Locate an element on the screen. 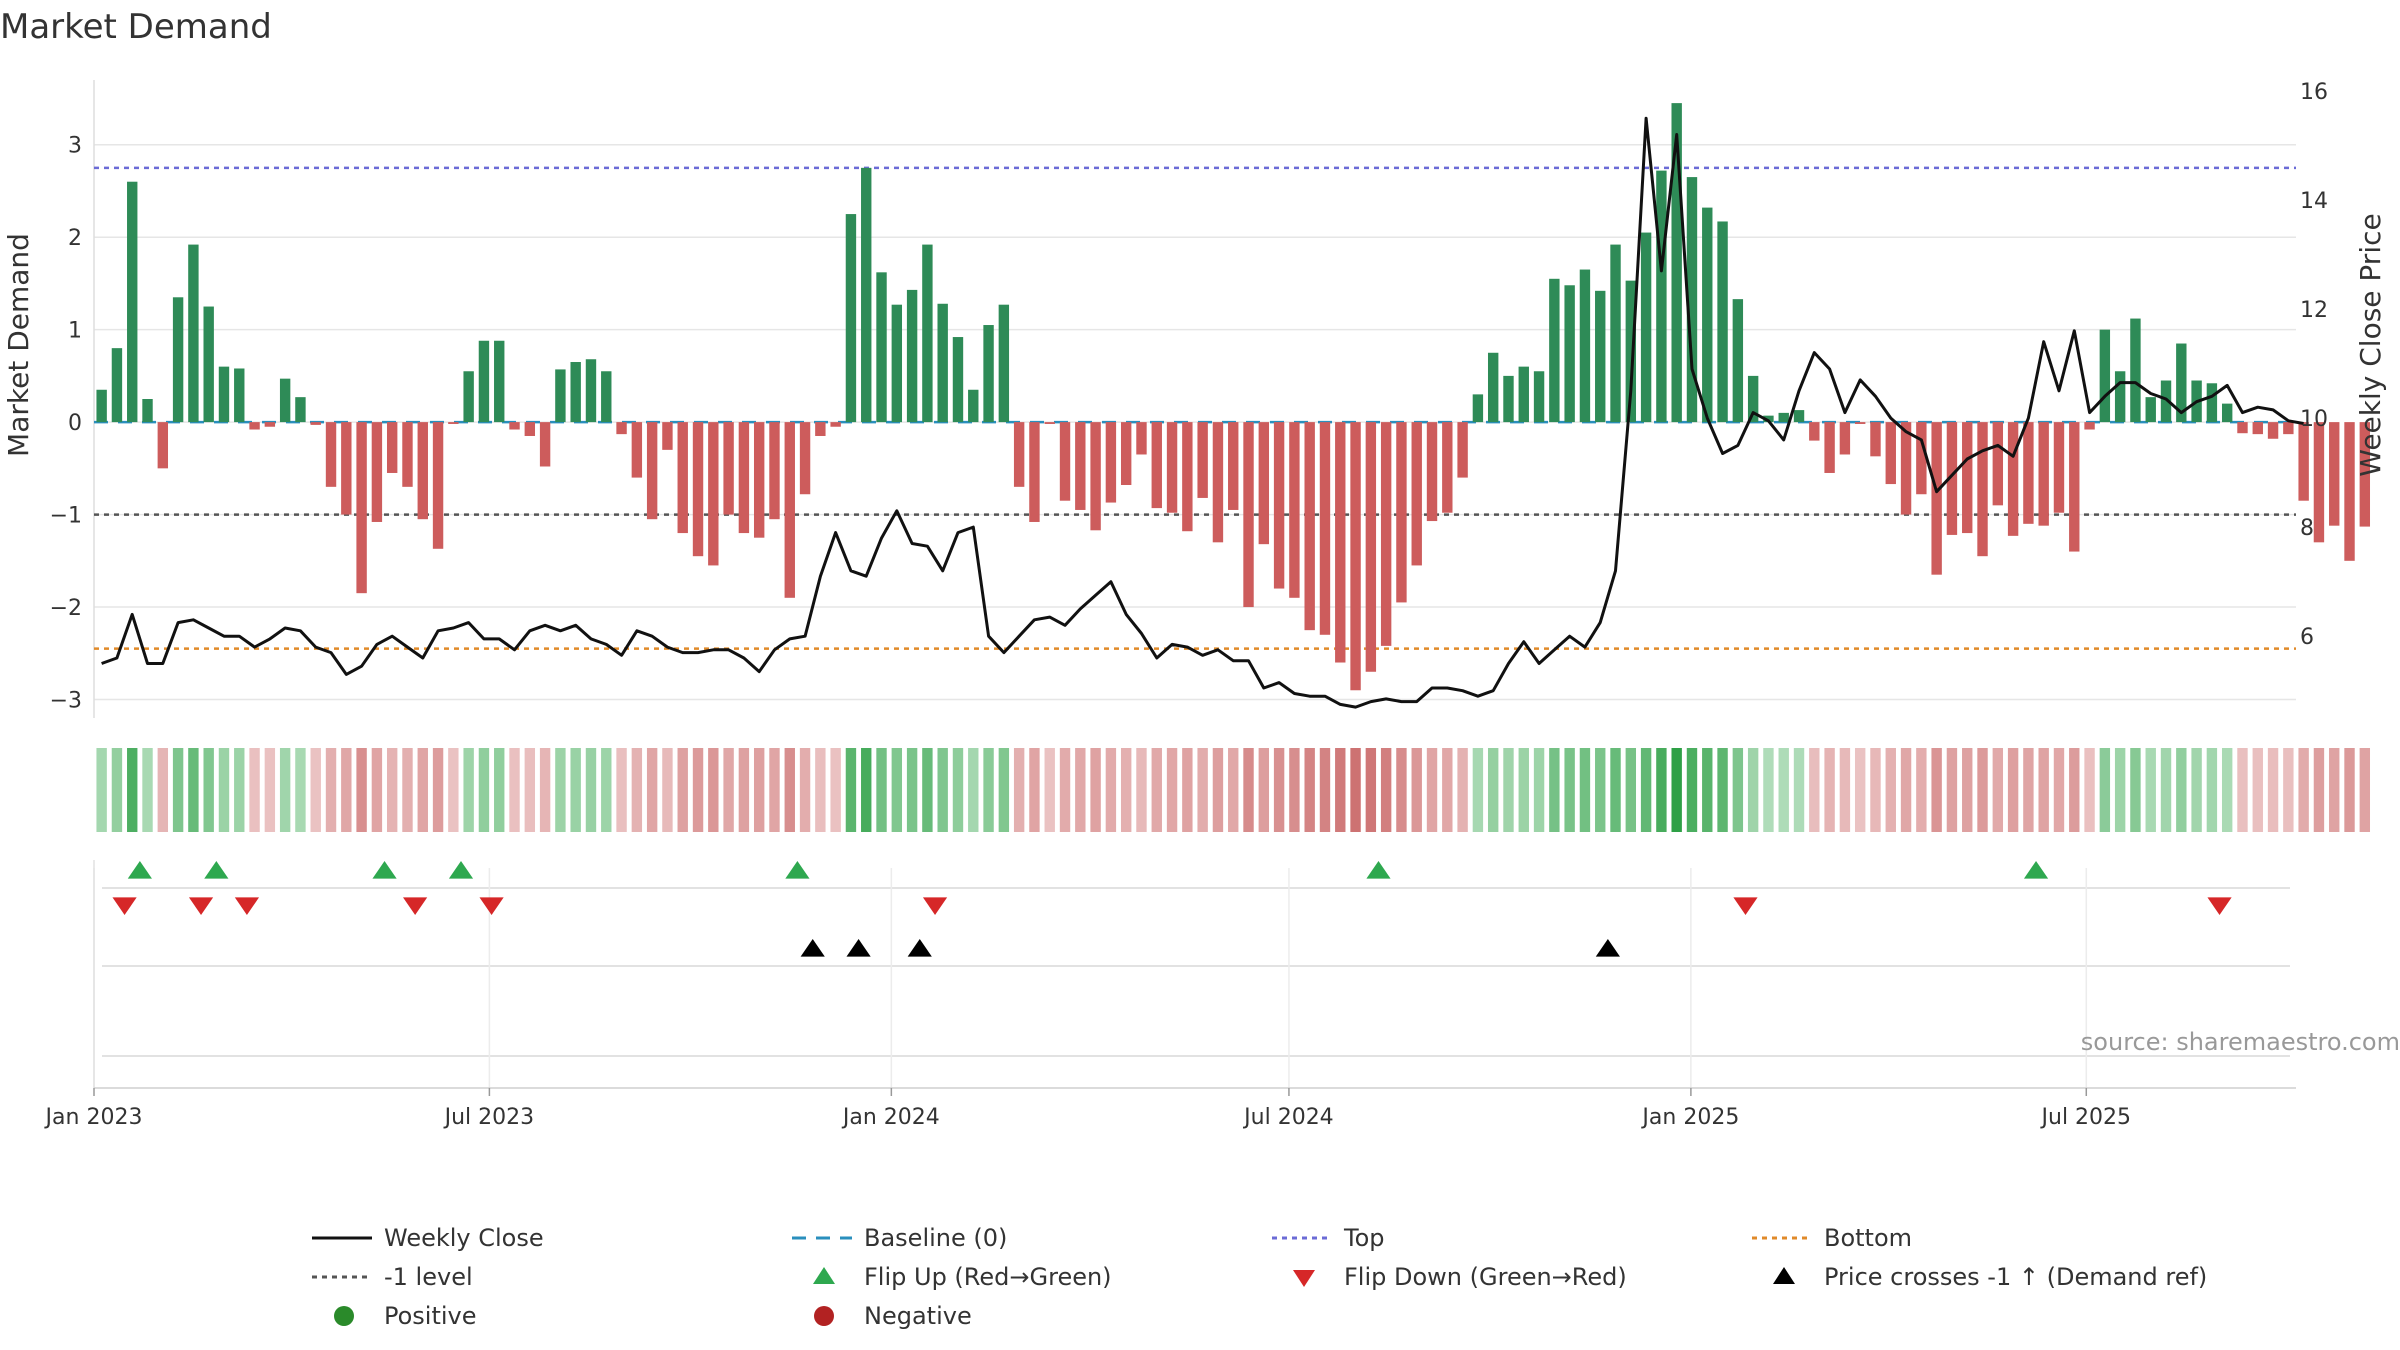  x-tick-label: Jul 2024 is located at coordinates (1288, 1117).